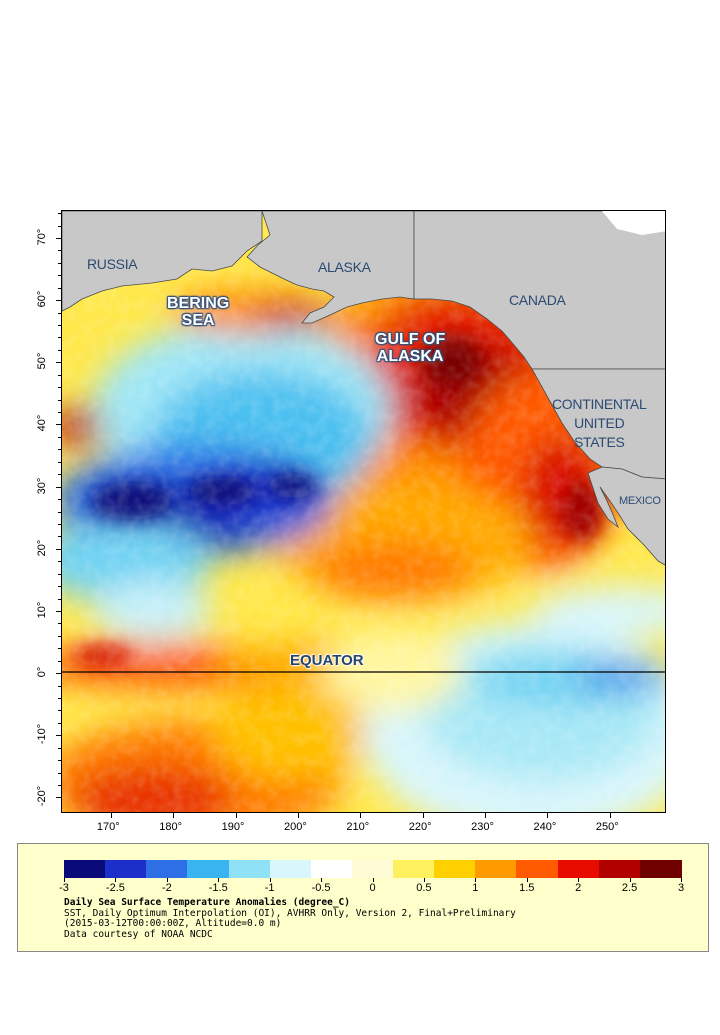 The image size is (720, 1035). Describe the element at coordinates (166, 888) in the screenshot. I see `colorbar-tick-label: -2` at that location.